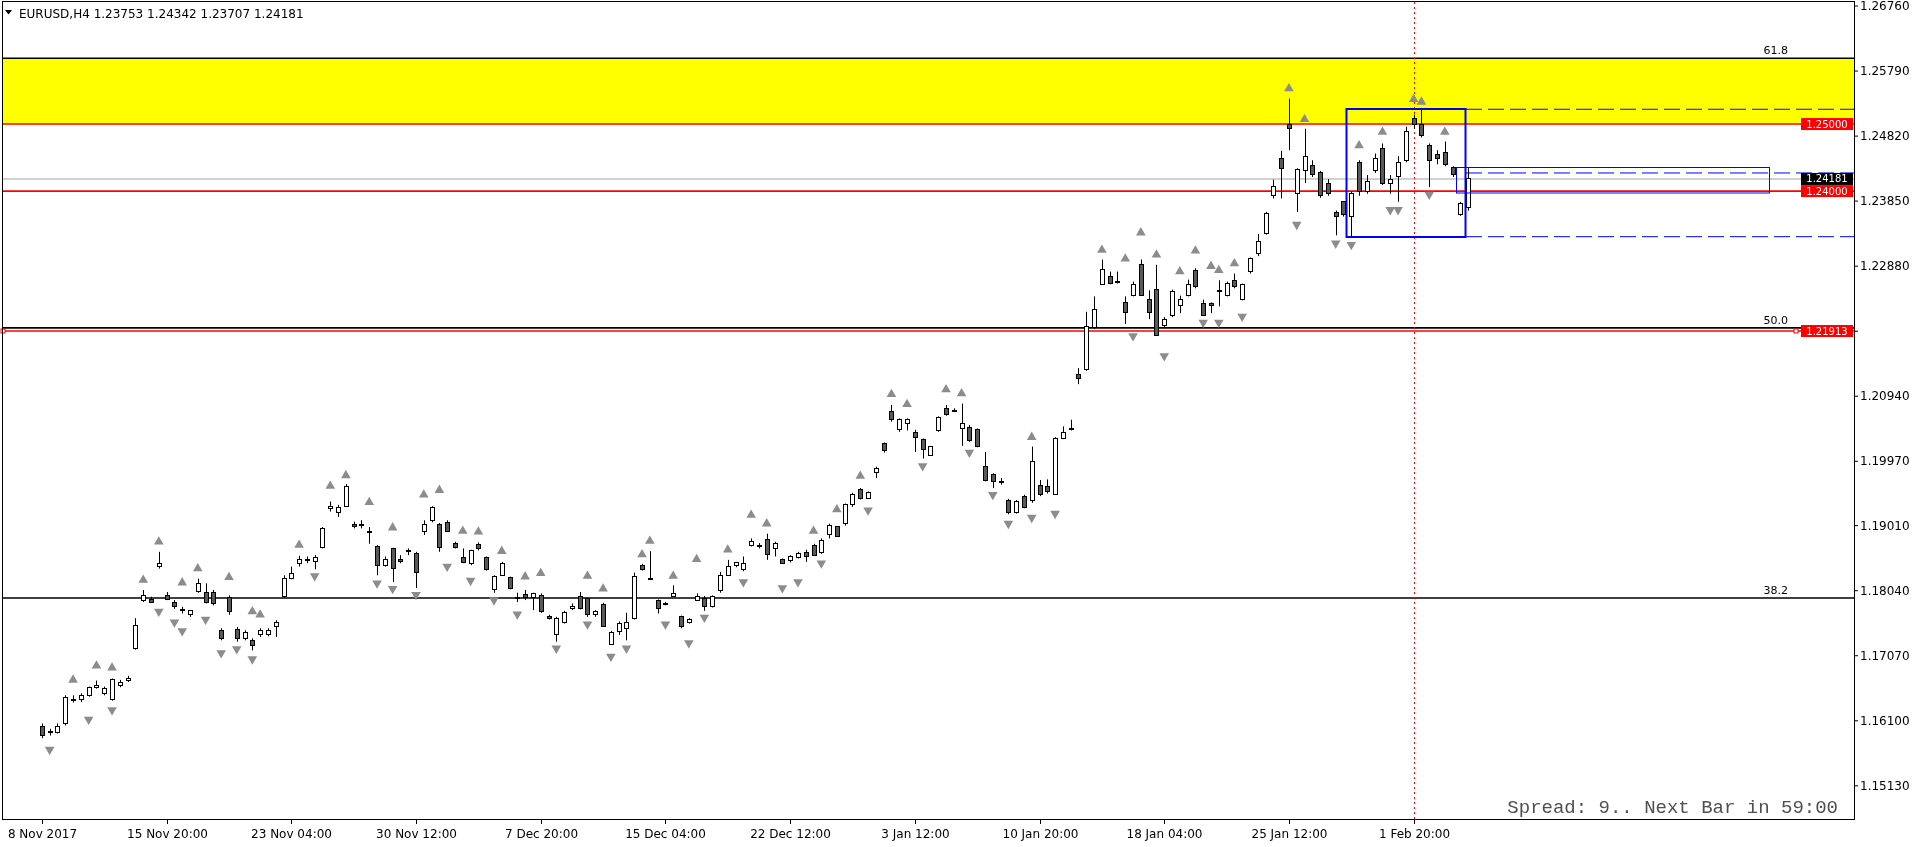 The width and height of the screenshot is (1916, 847). I want to click on x-tick-label: 1 Feb 20:00, so click(1414, 834).